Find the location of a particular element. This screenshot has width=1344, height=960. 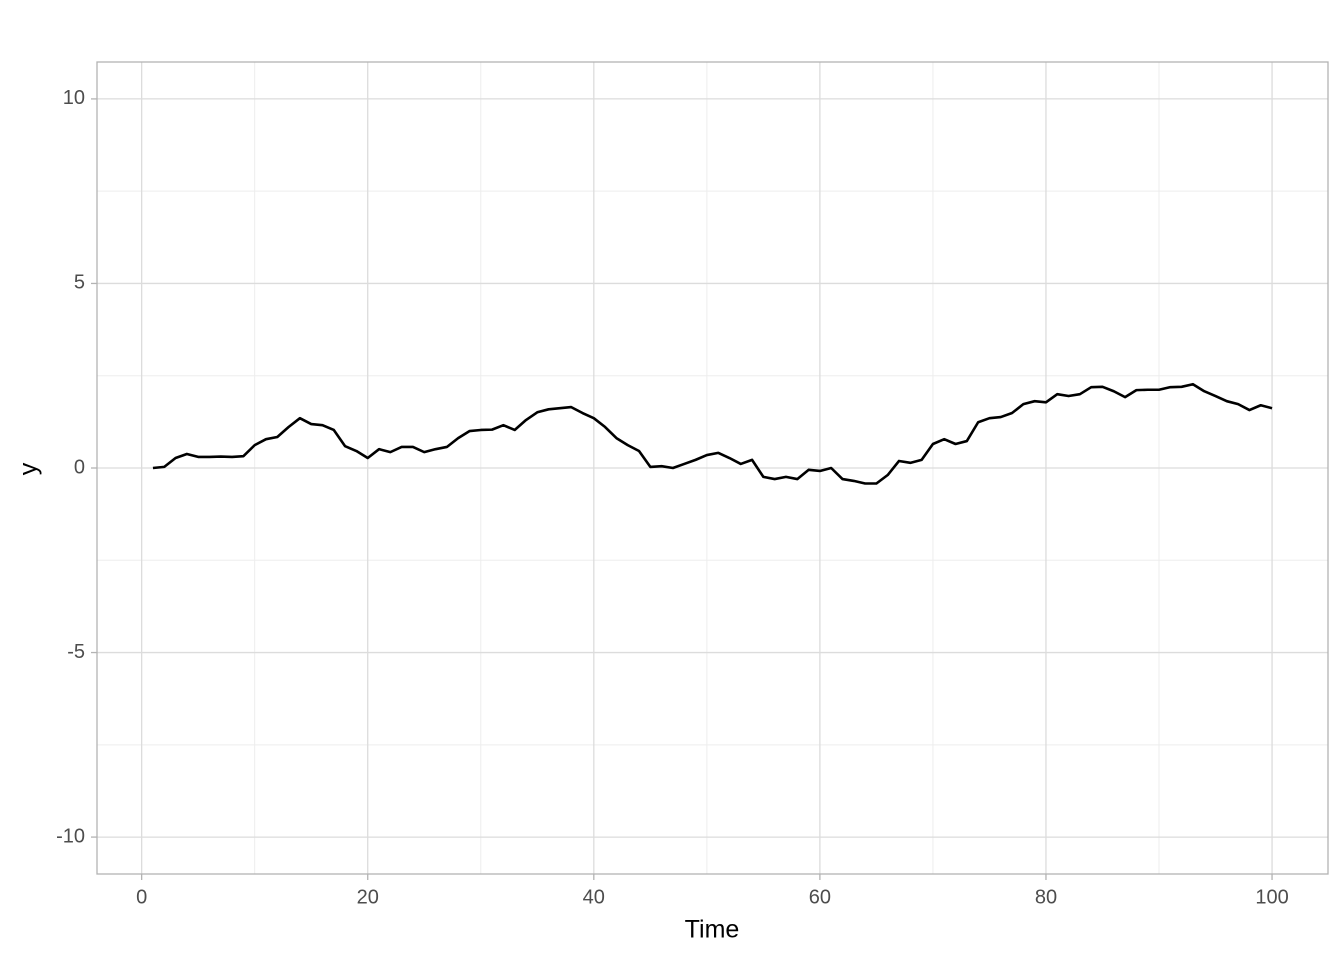

x-tick-label: 0 is located at coordinates (141, 897).